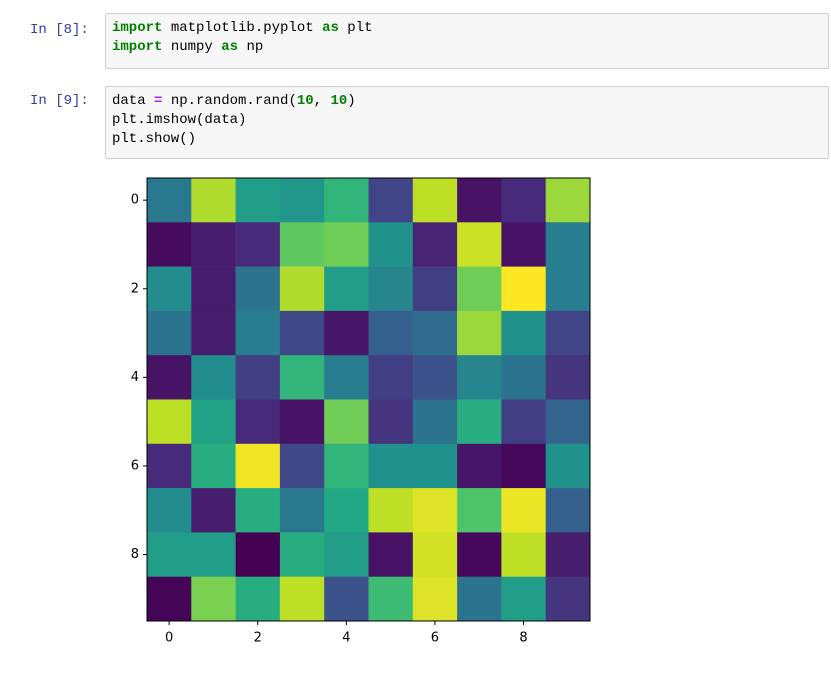 The height and width of the screenshot is (673, 831). Describe the element at coordinates (467, 28) in the screenshot. I see `code-line: import matplotlib.pyplot as plt` at that location.